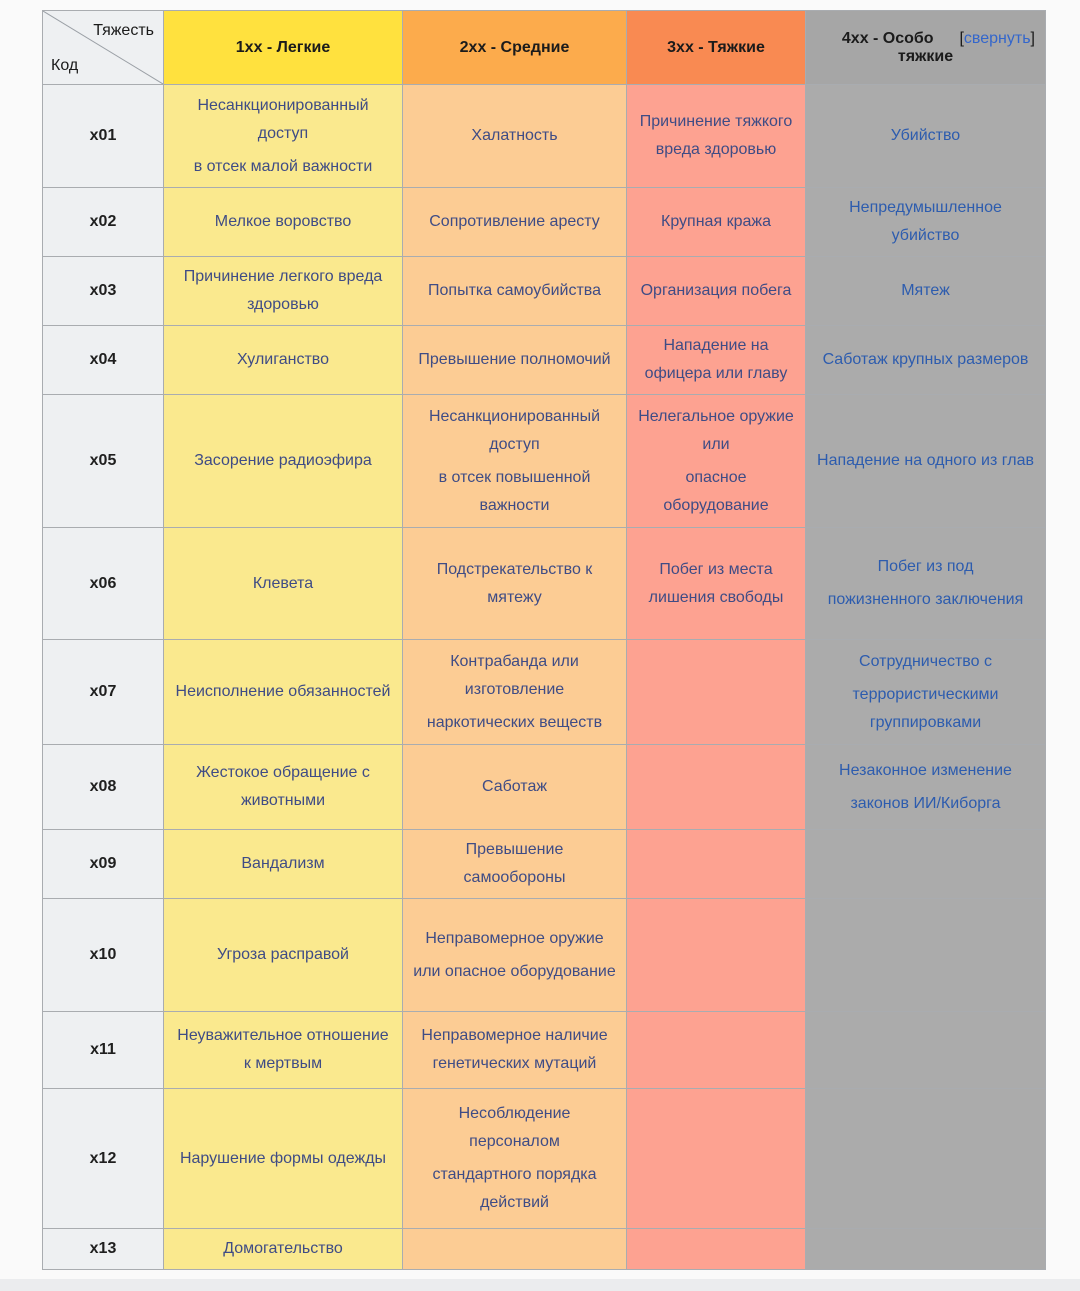  What do you see at coordinates (716, 135) in the screenshot?
I see `crime-link: Причинение тяжкого вреда здоровью` at bounding box center [716, 135].